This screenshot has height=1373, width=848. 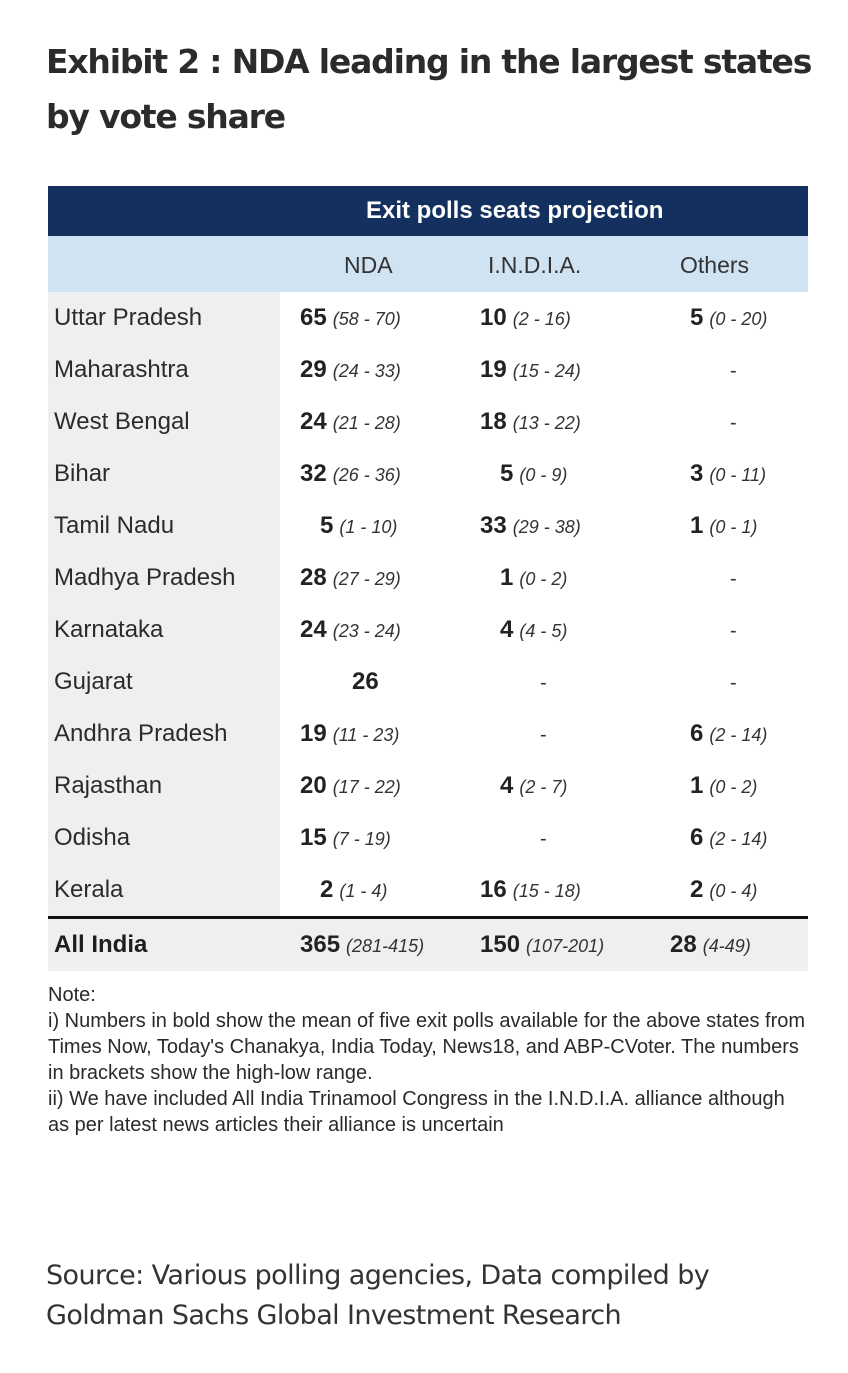 What do you see at coordinates (541, 319) in the screenshot?
I see `india-range: (2 - 16)` at bounding box center [541, 319].